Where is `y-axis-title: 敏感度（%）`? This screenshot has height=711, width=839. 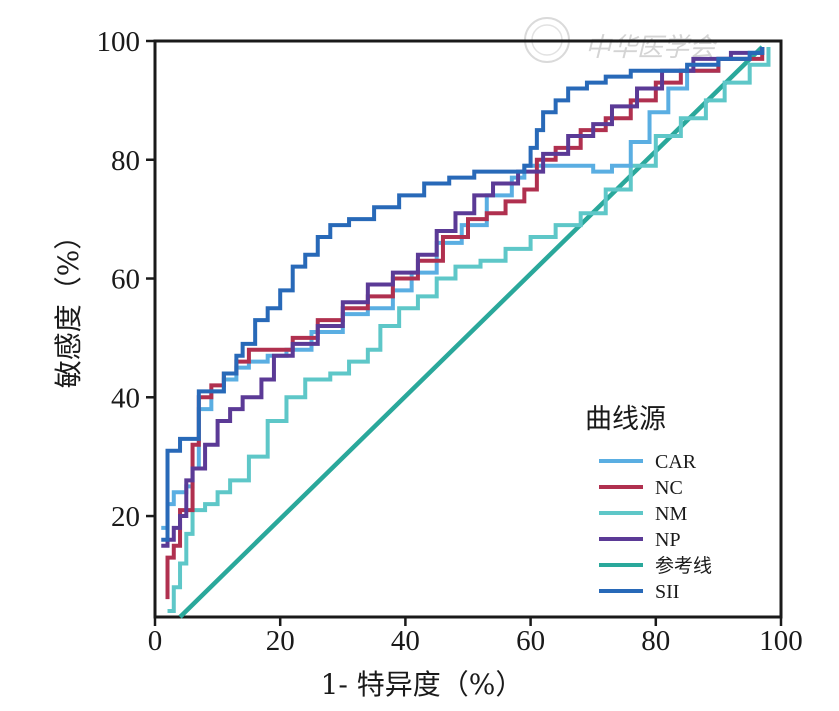
y-axis-title: 敏感度（%） is located at coordinates (68, 305).